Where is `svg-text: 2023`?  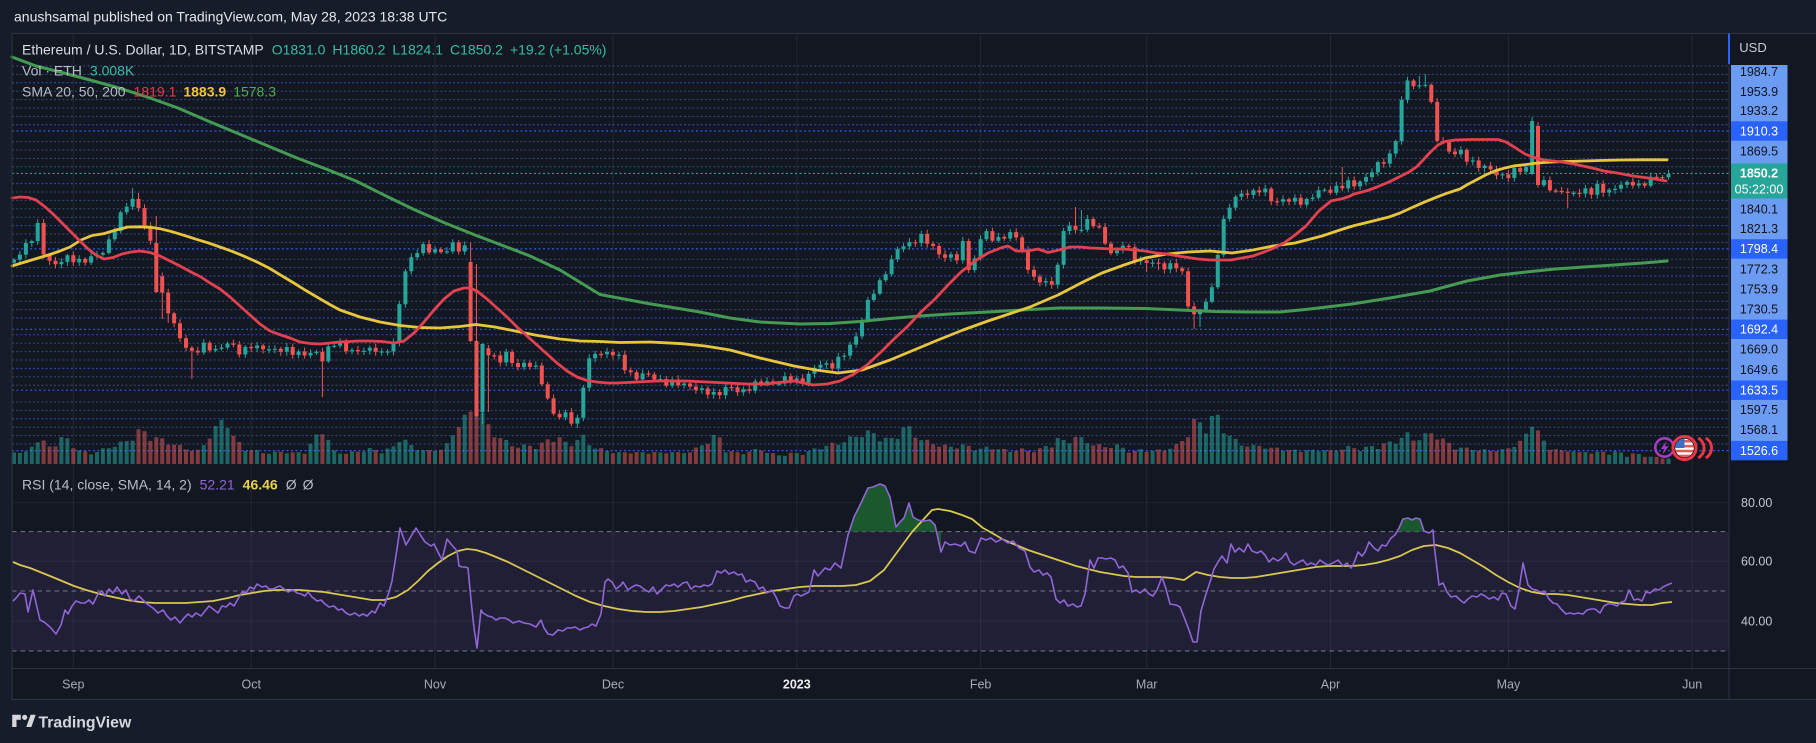 svg-text: 2023 is located at coordinates (797, 685).